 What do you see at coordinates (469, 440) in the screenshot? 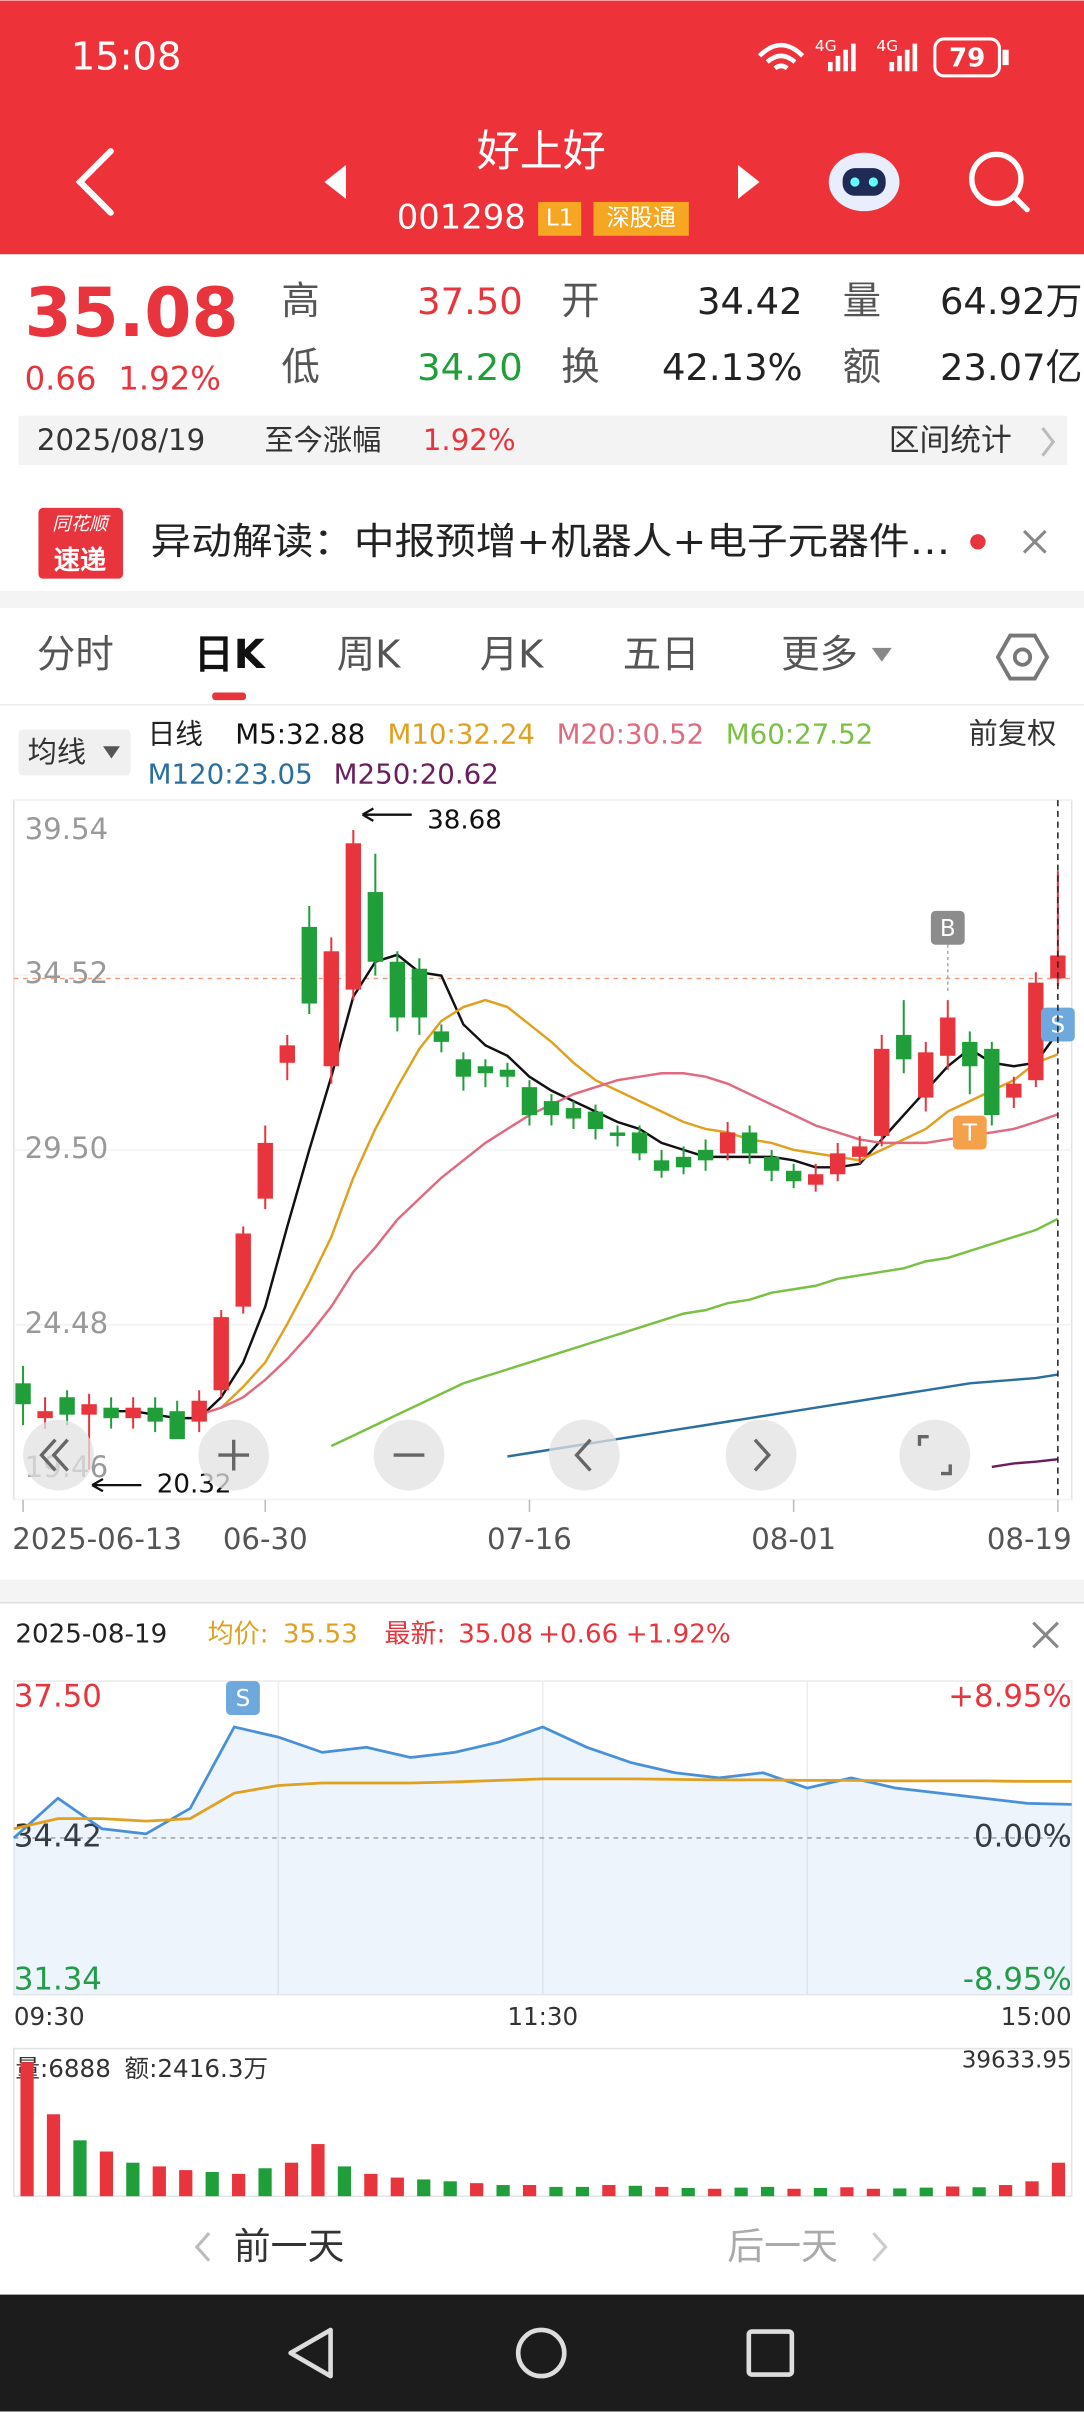
I see `range-value: 1.92%` at bounding box center [469, 440].